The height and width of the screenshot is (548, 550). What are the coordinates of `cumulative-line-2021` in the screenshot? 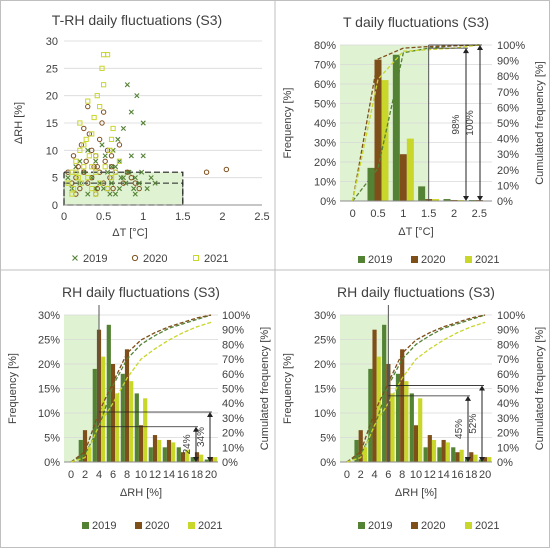 It's located at (416, 123).